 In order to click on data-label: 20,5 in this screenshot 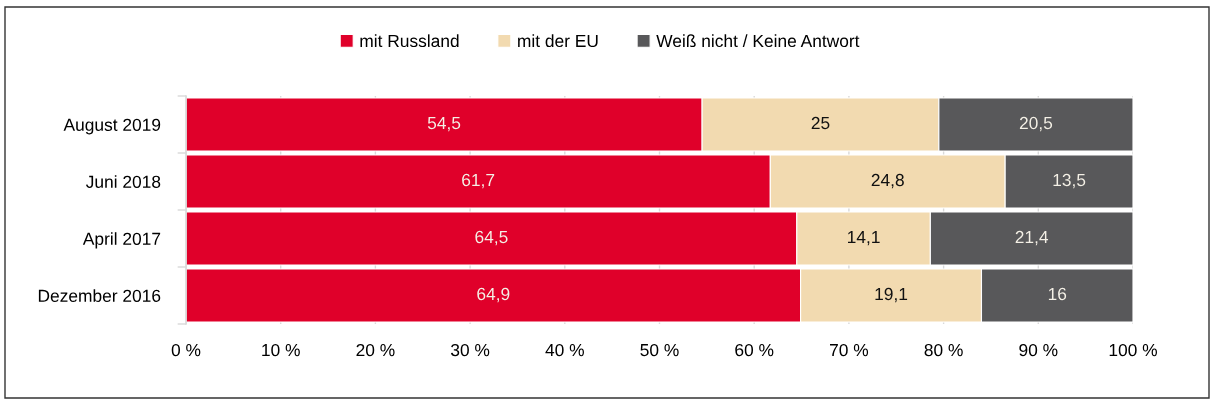, I will do `click(1036, 124)`.